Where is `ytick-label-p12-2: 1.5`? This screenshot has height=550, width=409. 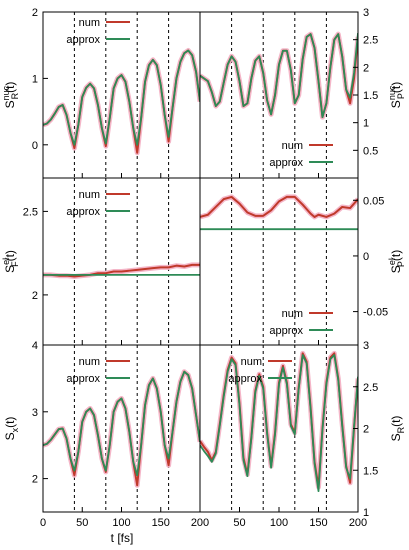
ytick-label-p12-2: 1.5 is located at coordinates (370, 96).